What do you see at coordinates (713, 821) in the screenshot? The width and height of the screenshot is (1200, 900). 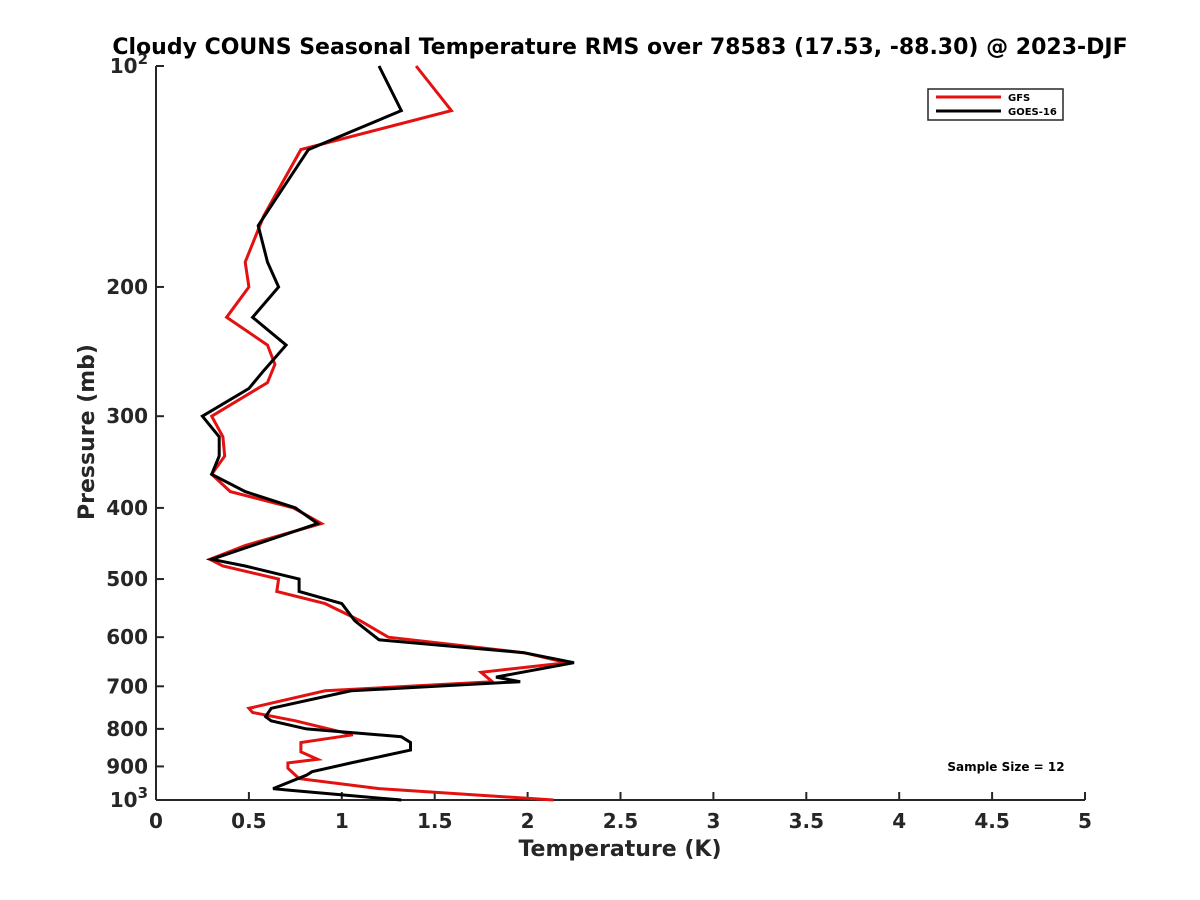 I see `x-tick-label: 3` at bounding box center [713, 821].